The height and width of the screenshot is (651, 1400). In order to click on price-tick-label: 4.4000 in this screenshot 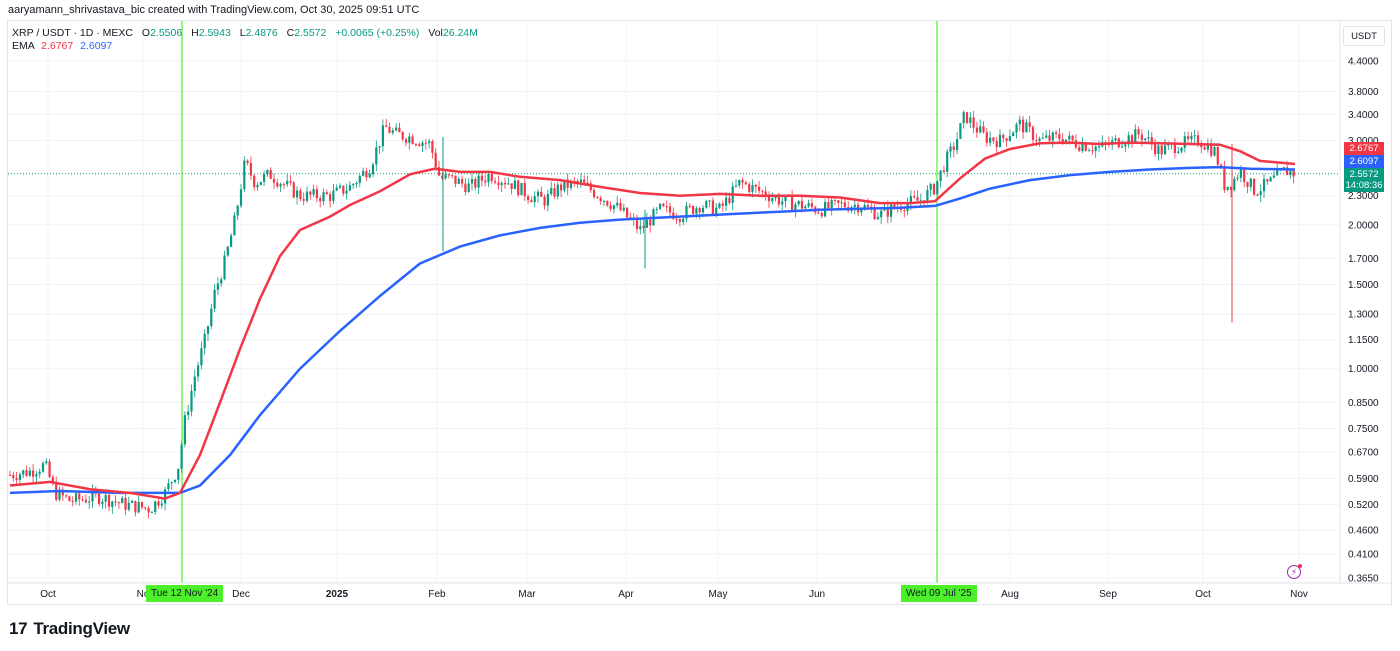, I will do `click(1363, 62)`.